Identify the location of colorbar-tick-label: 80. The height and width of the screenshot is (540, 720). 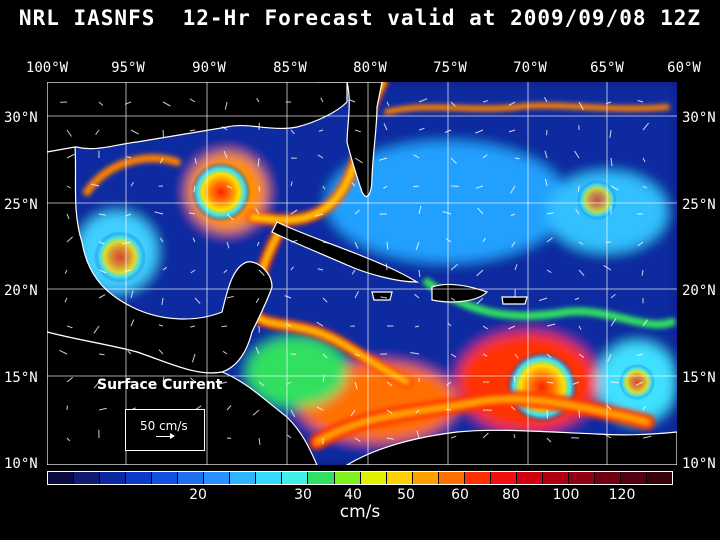
(511, 495).